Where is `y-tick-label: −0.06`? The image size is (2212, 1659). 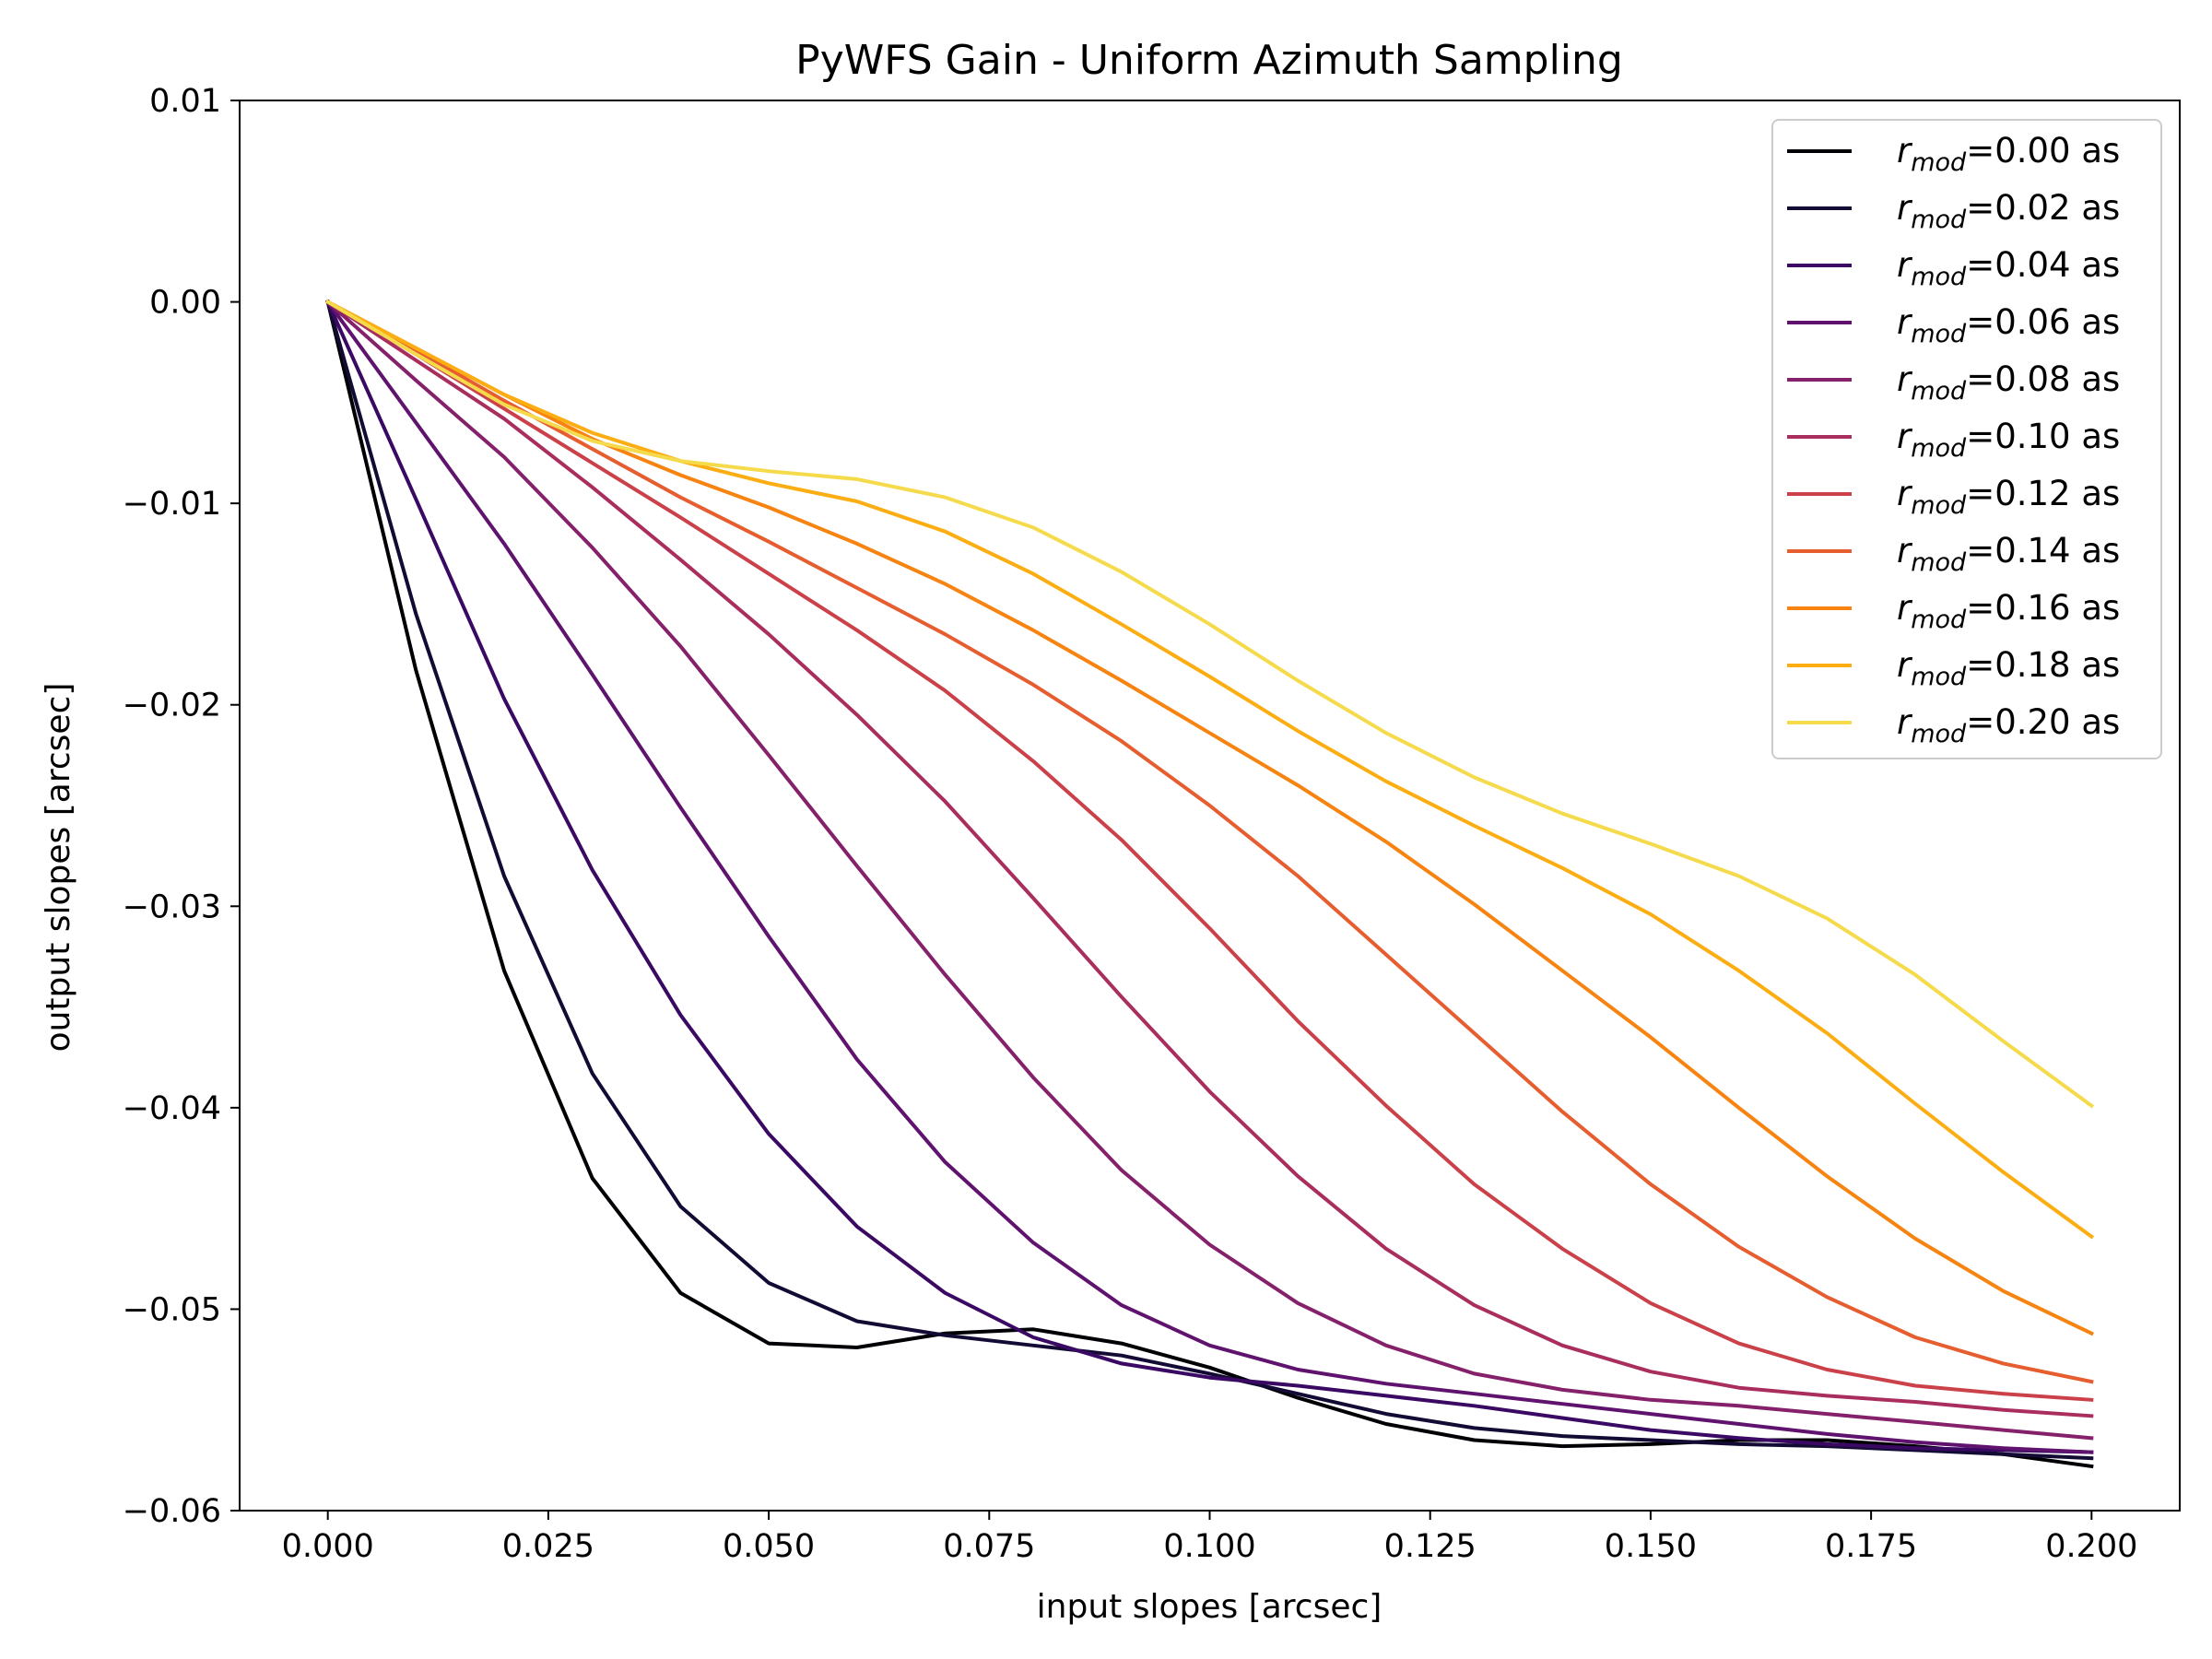
y-tick-label: −0.06 is located at coordinates (172, 1511).